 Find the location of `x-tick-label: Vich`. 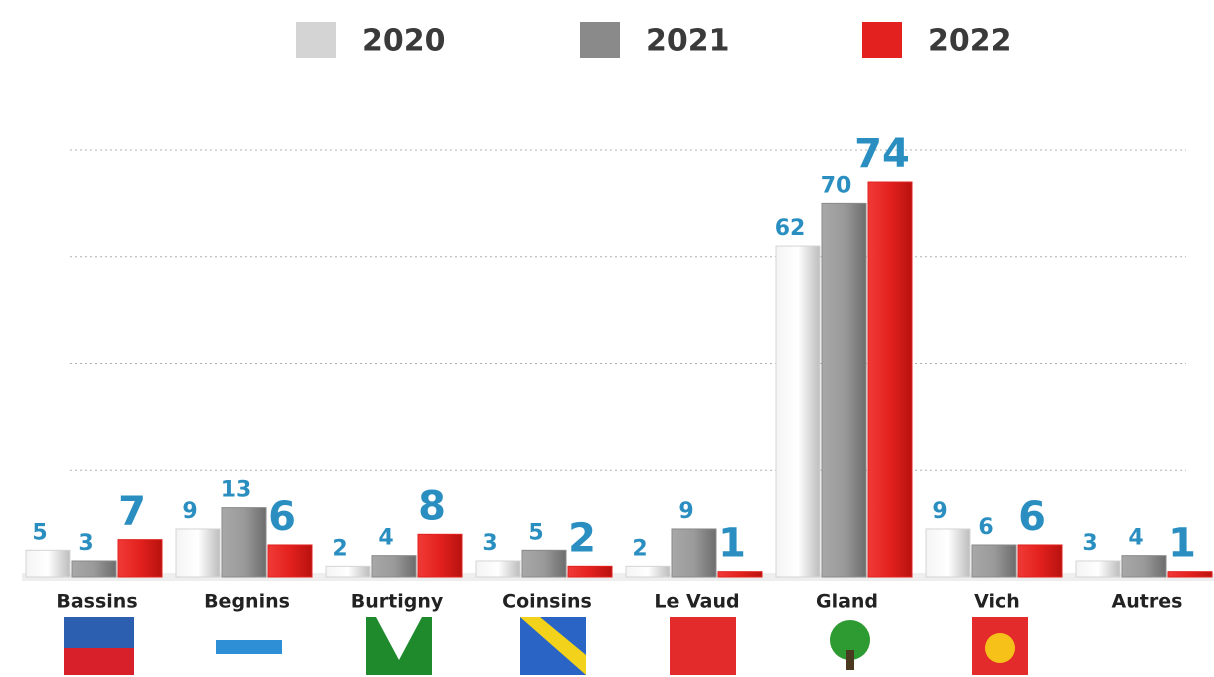

x-tick-label: Vich is located at coordinates (997, 602).